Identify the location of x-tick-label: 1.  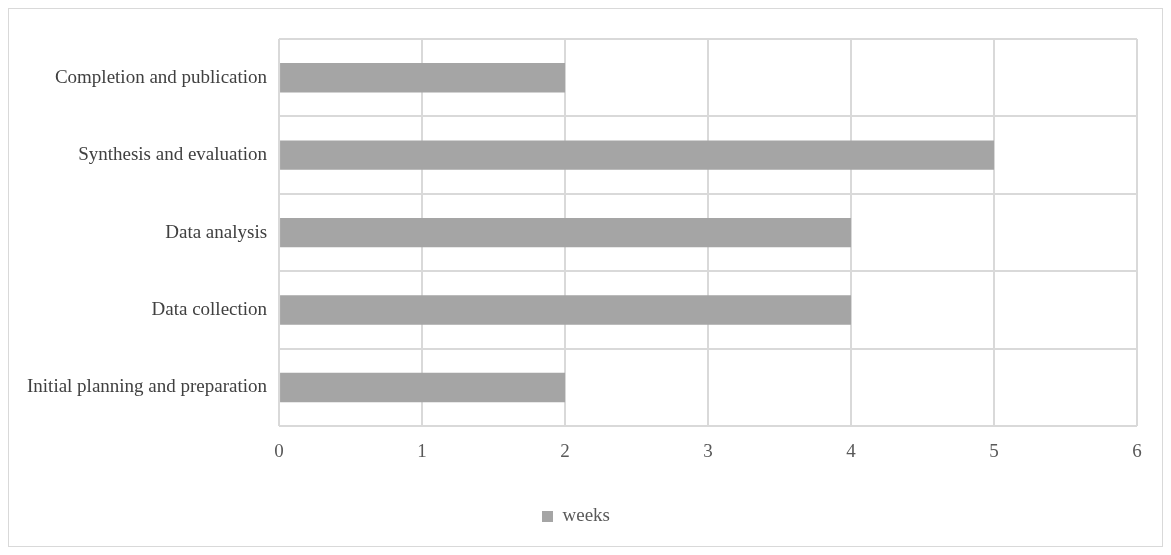
(422, 450).